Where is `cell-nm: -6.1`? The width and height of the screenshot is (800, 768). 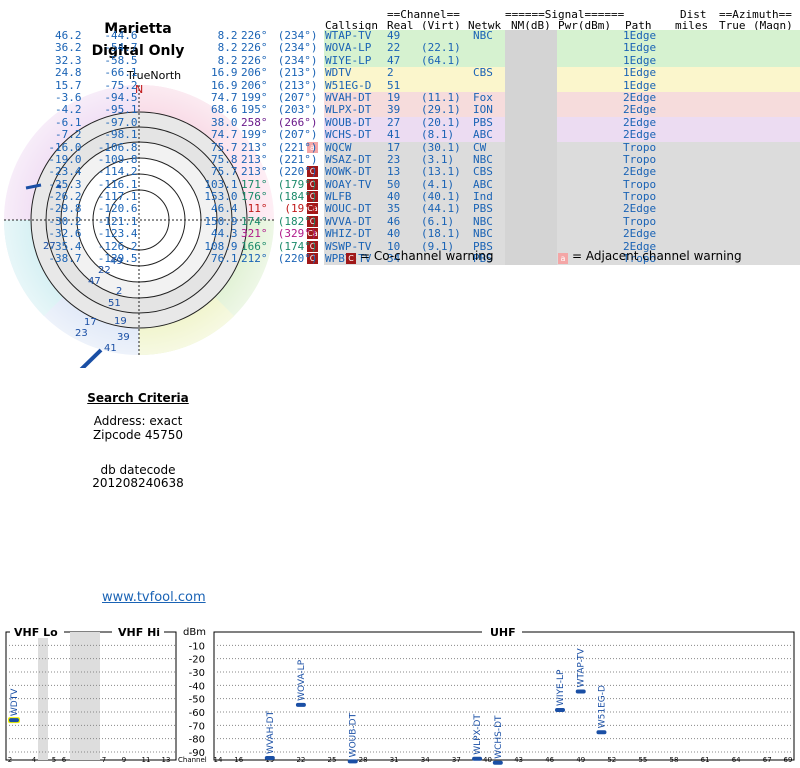
cell-nm: -6.1 is located at coordinates (68, 122).